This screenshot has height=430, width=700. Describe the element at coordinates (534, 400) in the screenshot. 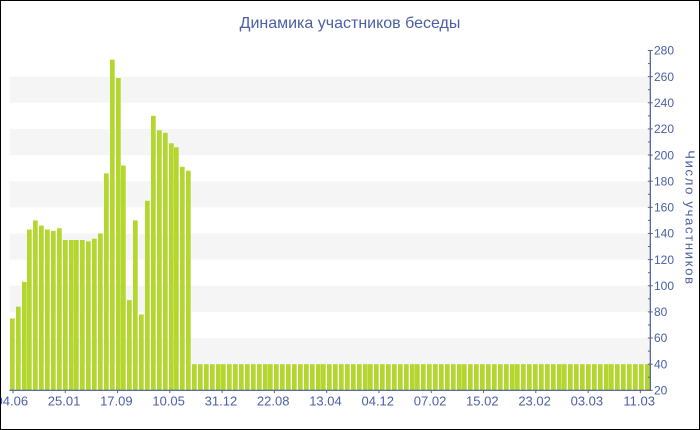

I see `svg-text: 23.02` at that location.